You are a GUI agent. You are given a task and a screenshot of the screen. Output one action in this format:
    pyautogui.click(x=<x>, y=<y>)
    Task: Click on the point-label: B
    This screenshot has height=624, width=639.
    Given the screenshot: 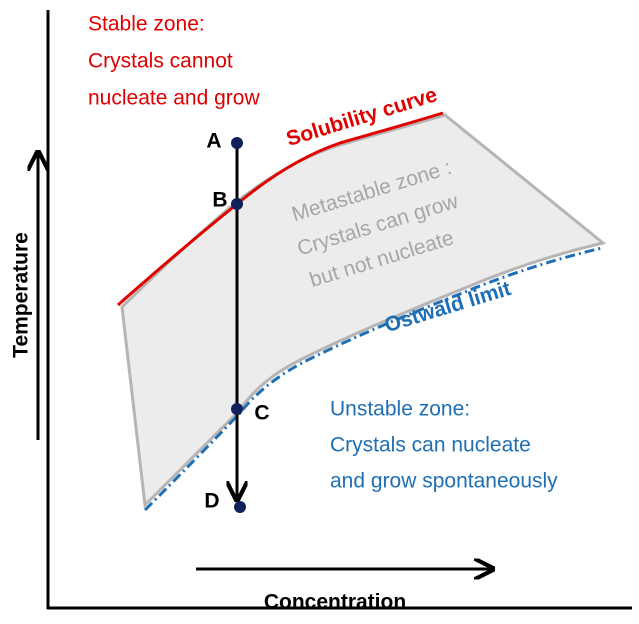 What is the action you would take?
    pyautogui.click(x=219, y=200)
    